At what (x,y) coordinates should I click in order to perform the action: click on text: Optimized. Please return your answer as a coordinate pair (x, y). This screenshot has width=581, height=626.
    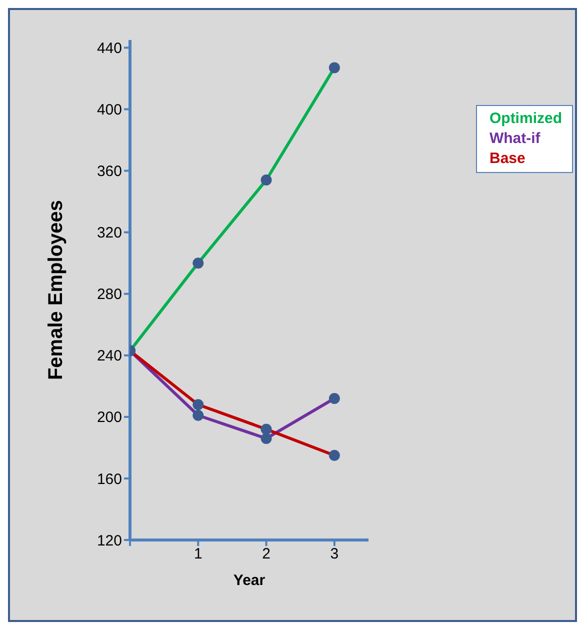
    Looking at the image, I should click on (525, 119).